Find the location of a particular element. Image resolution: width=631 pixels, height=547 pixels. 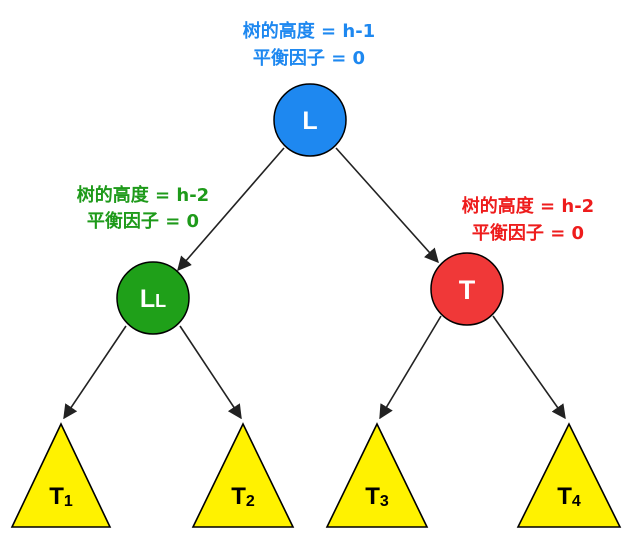

subtree-t1-label: T1 is located at coordinates (61, 496).